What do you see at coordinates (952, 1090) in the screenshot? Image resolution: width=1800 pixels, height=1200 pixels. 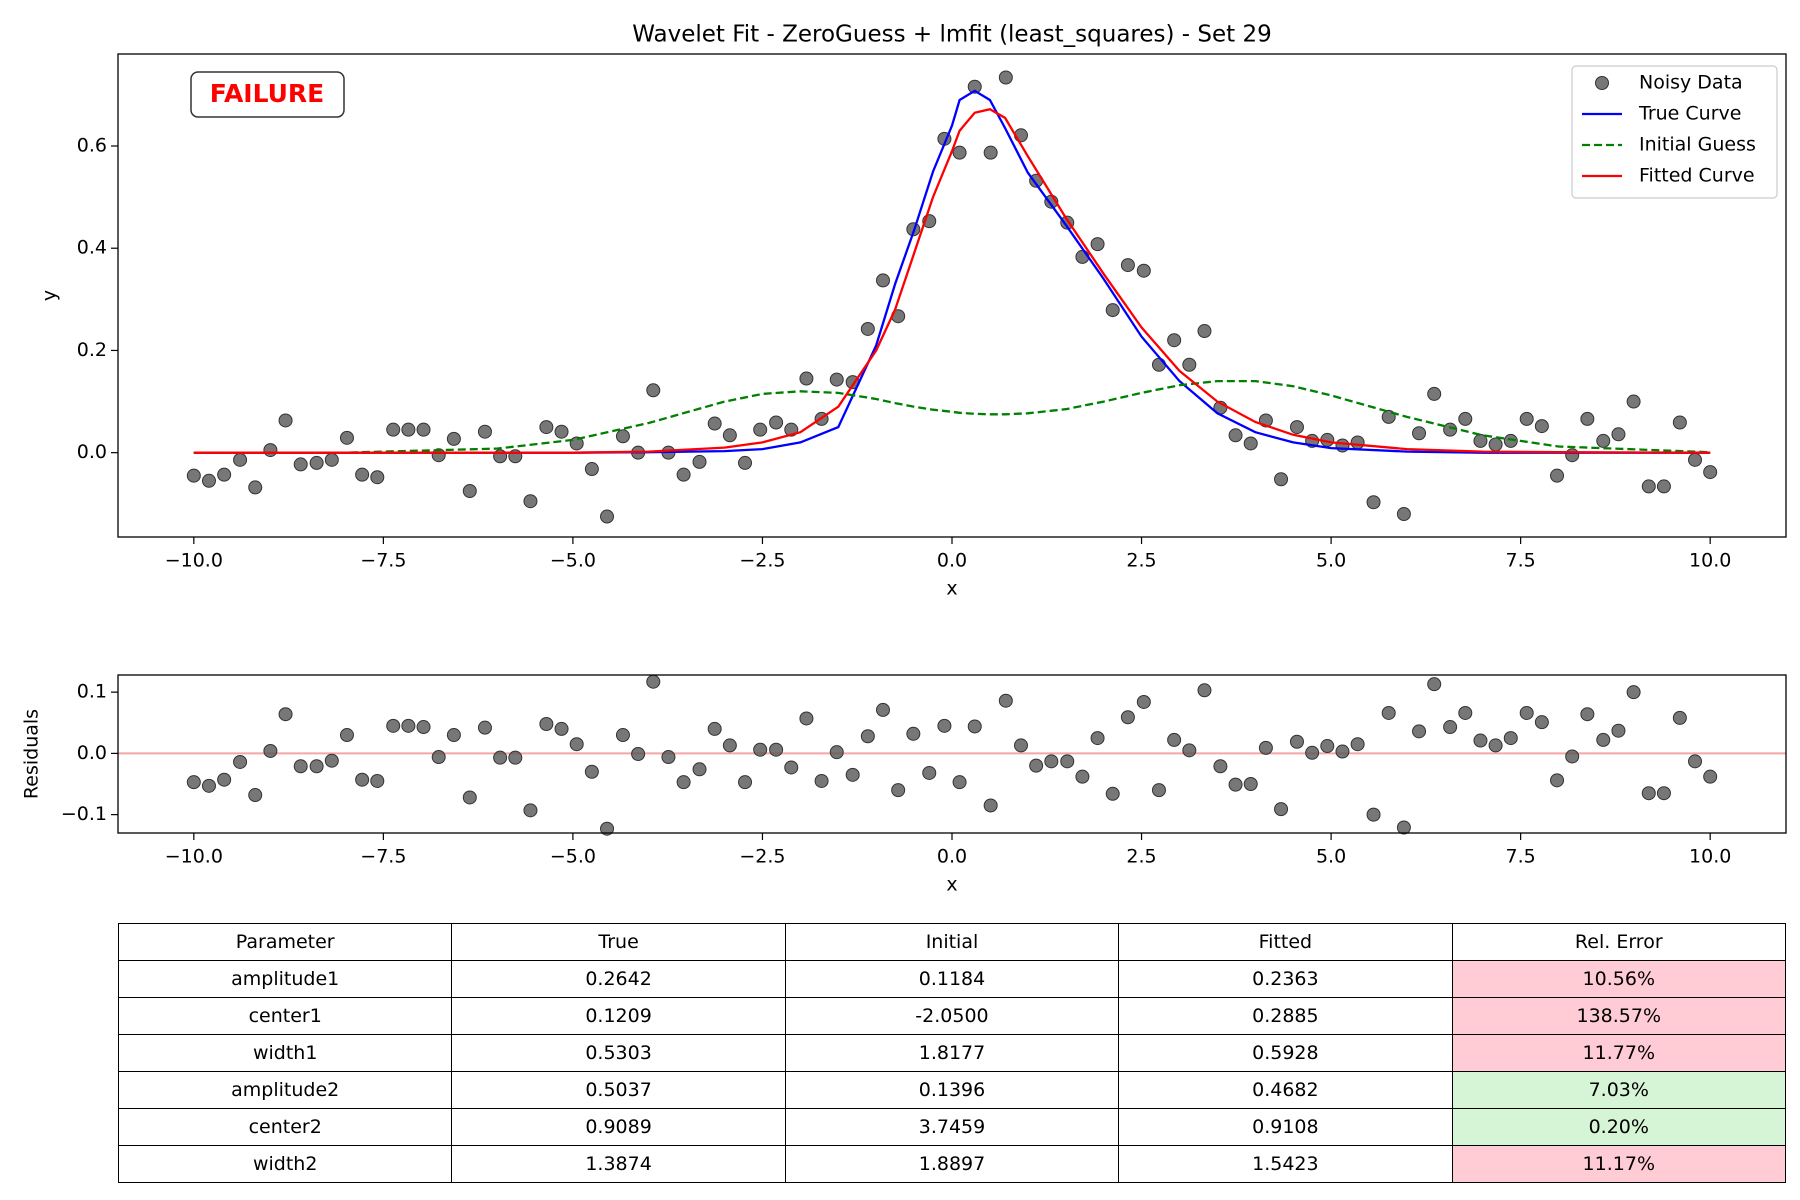 I see `table-row: amplitude2 0.5037 0.1396 0.4682 7.03%` at bounding box center [952, 1090].